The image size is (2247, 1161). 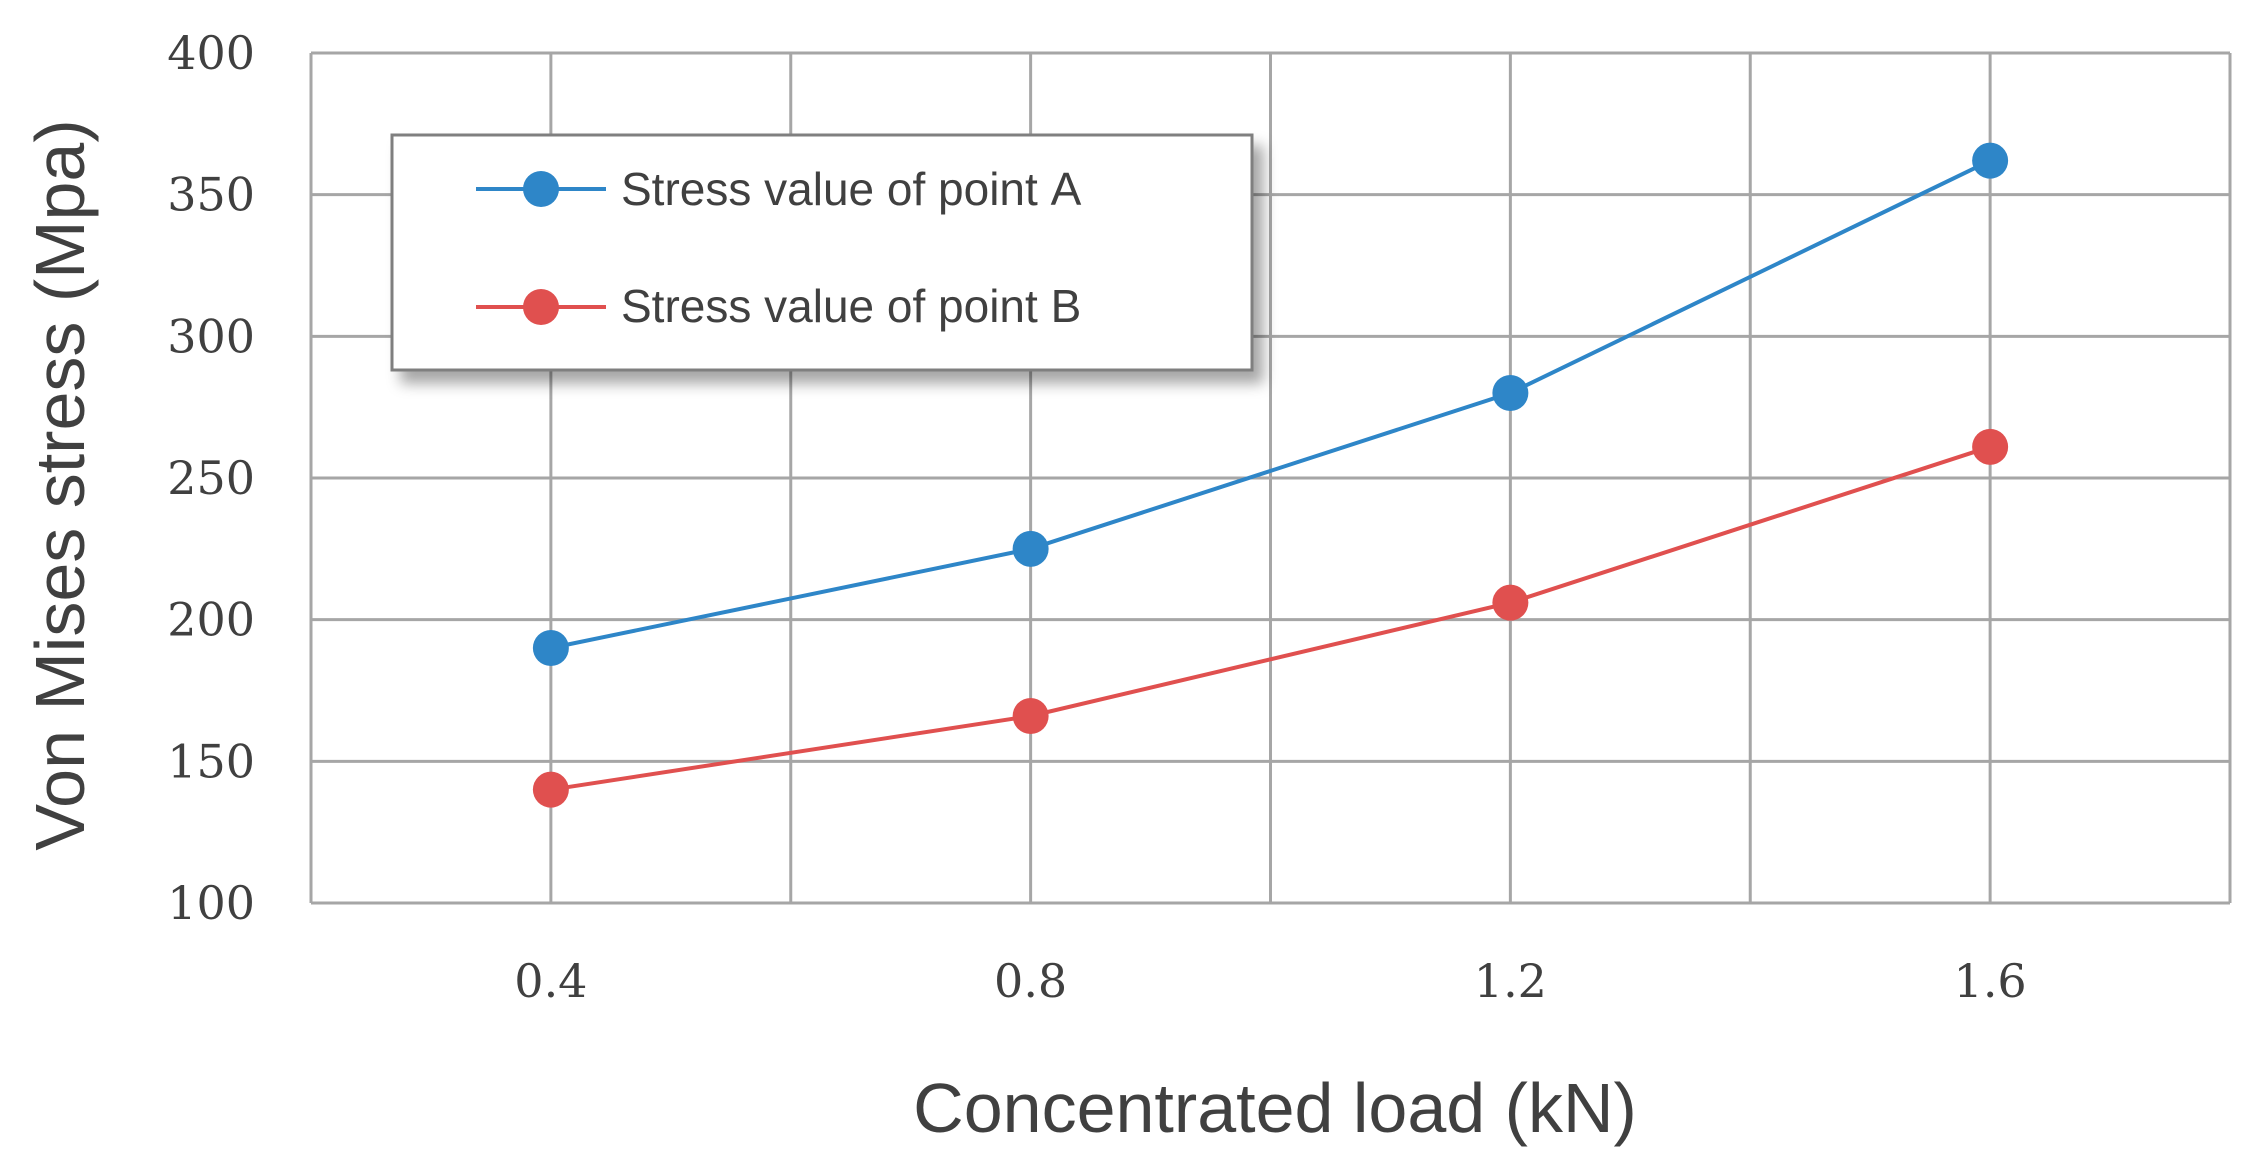 I want to click on y-tick-label-350: 350, so click(x=211, y=195).